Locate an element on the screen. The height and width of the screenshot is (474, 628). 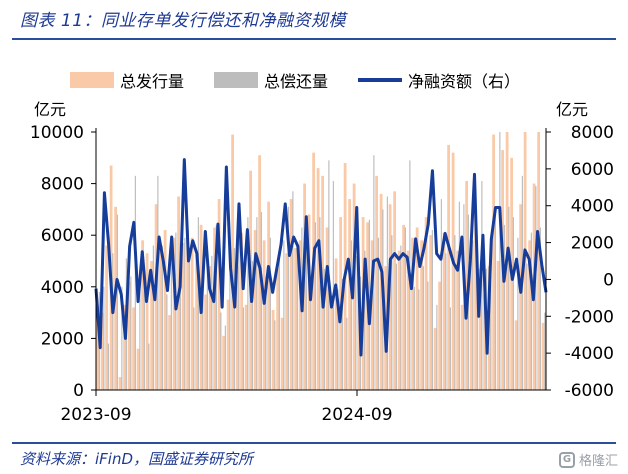
watermark-logo-icon: G is located at coordinates (566, 459).